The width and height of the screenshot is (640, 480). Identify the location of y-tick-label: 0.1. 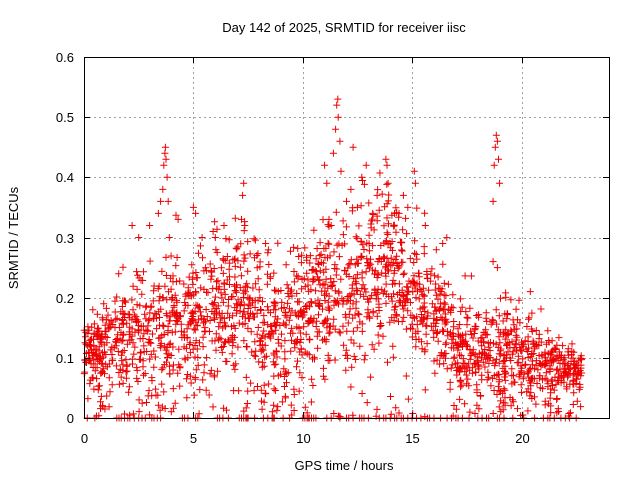
(65, 358).